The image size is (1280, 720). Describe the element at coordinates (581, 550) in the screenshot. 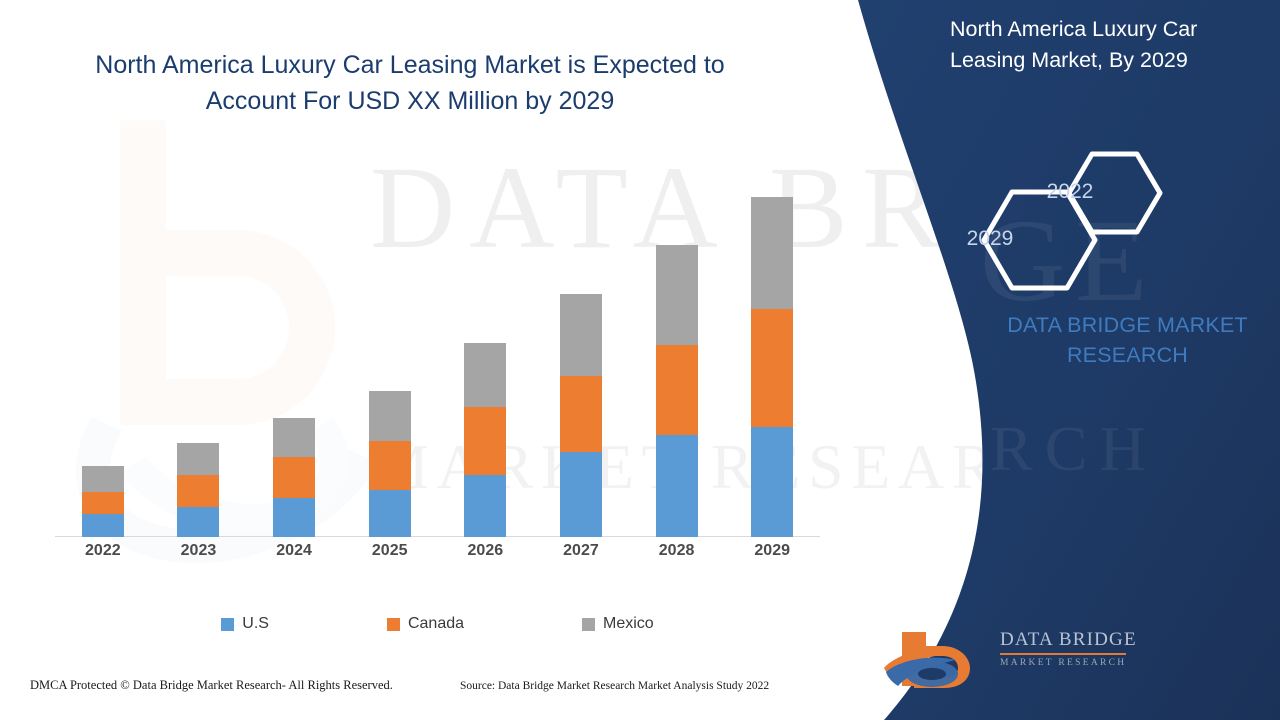

I see `x-axis-label: 2027` at that location.